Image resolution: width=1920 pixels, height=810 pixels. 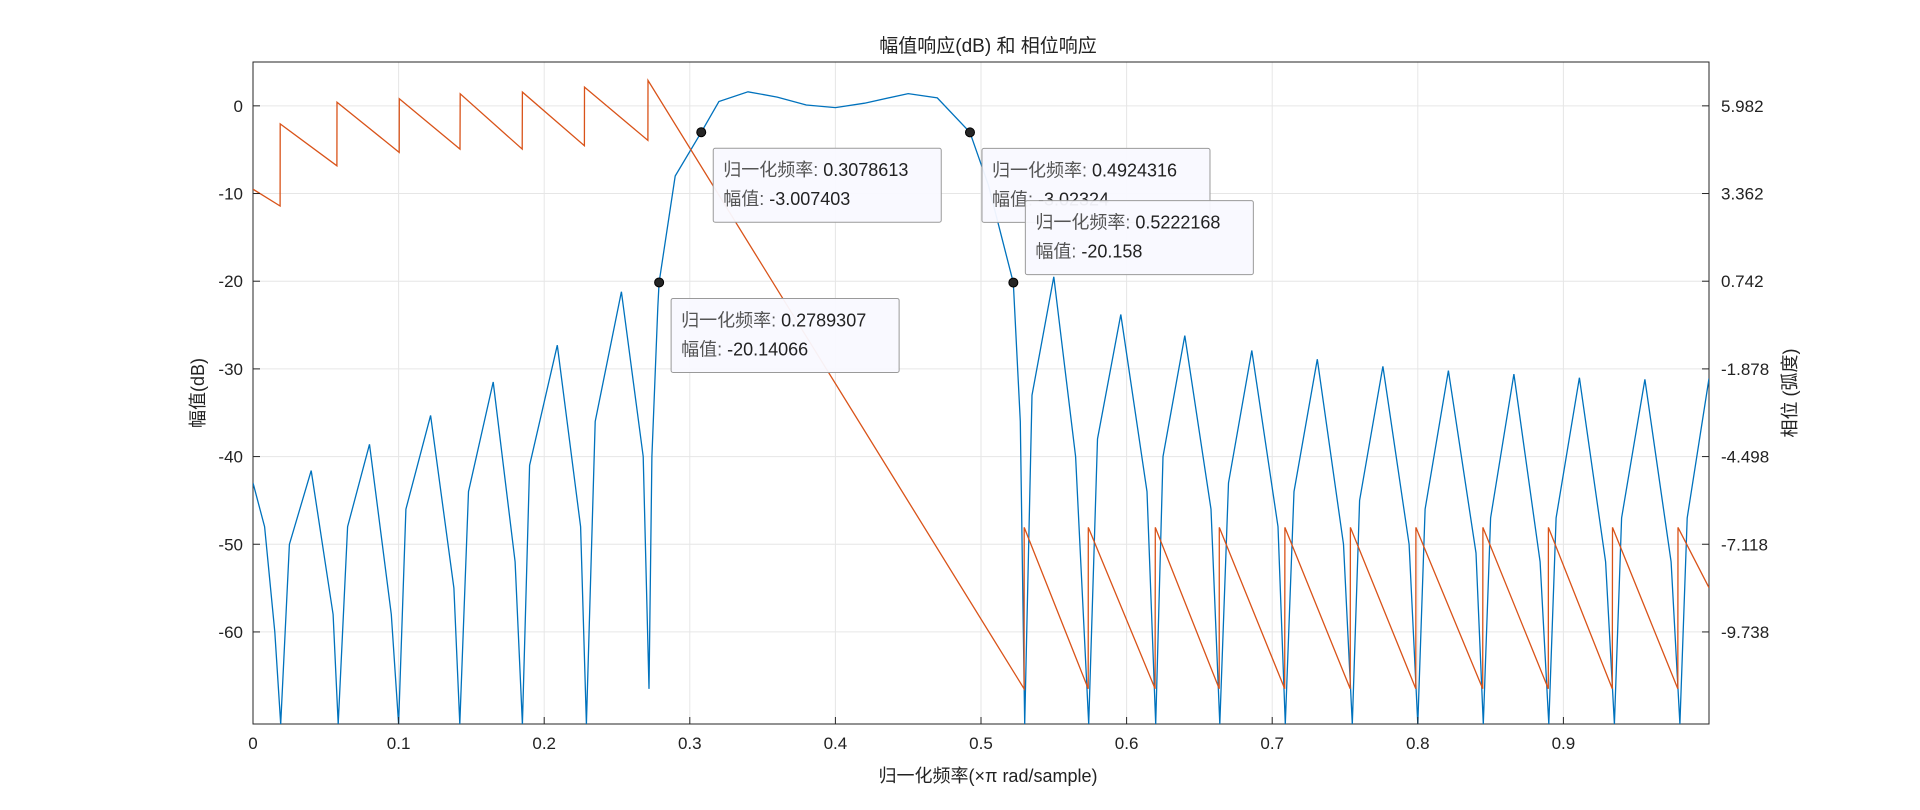 What do you see at coordinates (198, 393) in the screenshot?
I see `y-axis-label-left: 幅值(dB)` at bounding box center [198, 393].